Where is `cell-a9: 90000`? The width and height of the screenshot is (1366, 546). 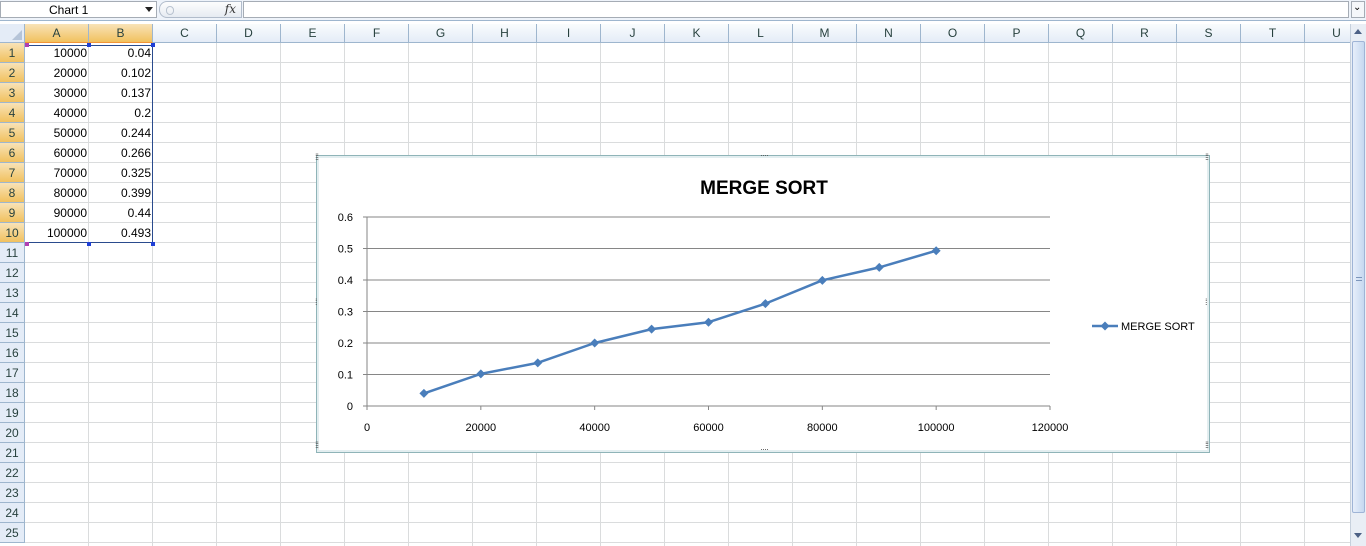 cell-a9: 90000 is located at coordinates (70, 213).